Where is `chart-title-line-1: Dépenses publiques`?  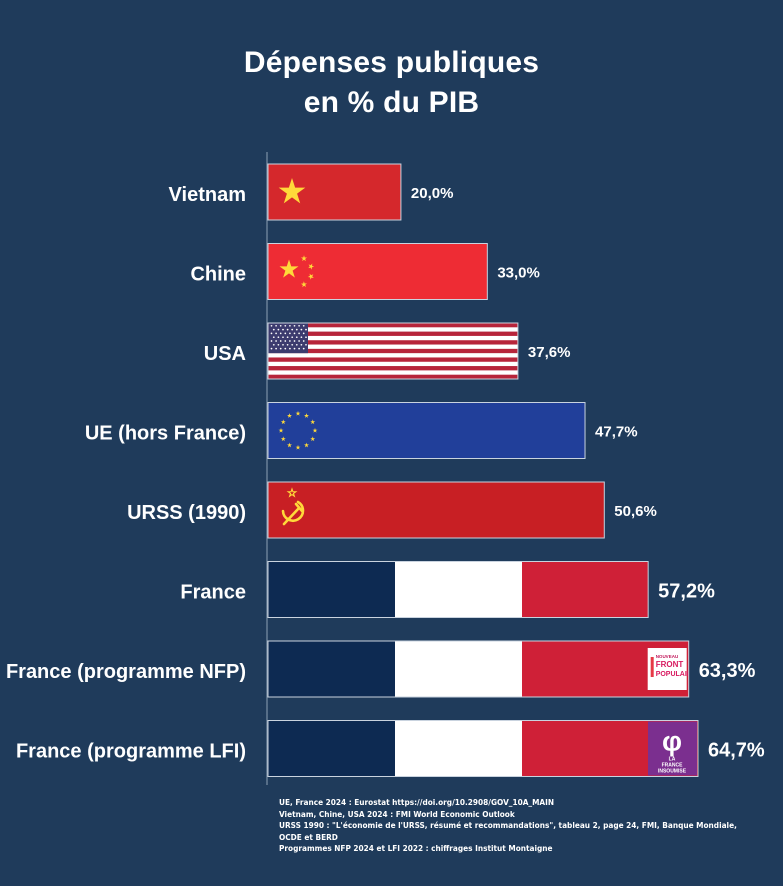 chart-title-line-1: Dépenses publiques is located at coordinates (391, 62).